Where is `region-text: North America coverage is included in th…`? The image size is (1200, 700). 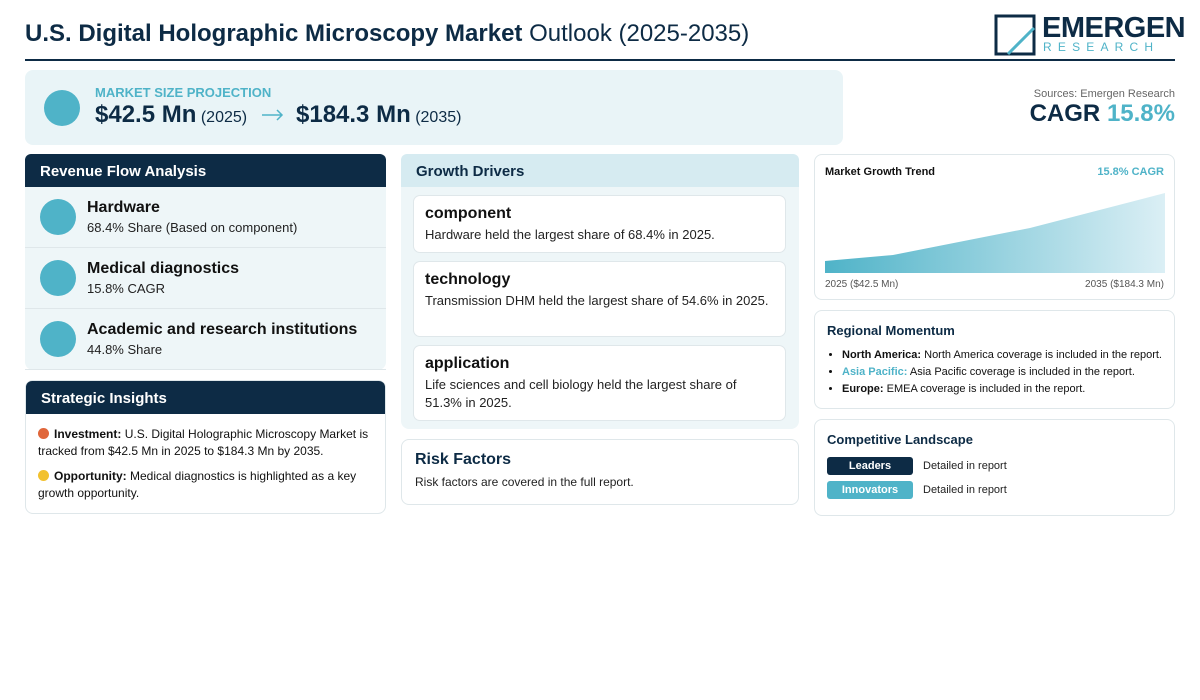
region-text: North America coverage is included in th… is located at coordinates (1043, 355).